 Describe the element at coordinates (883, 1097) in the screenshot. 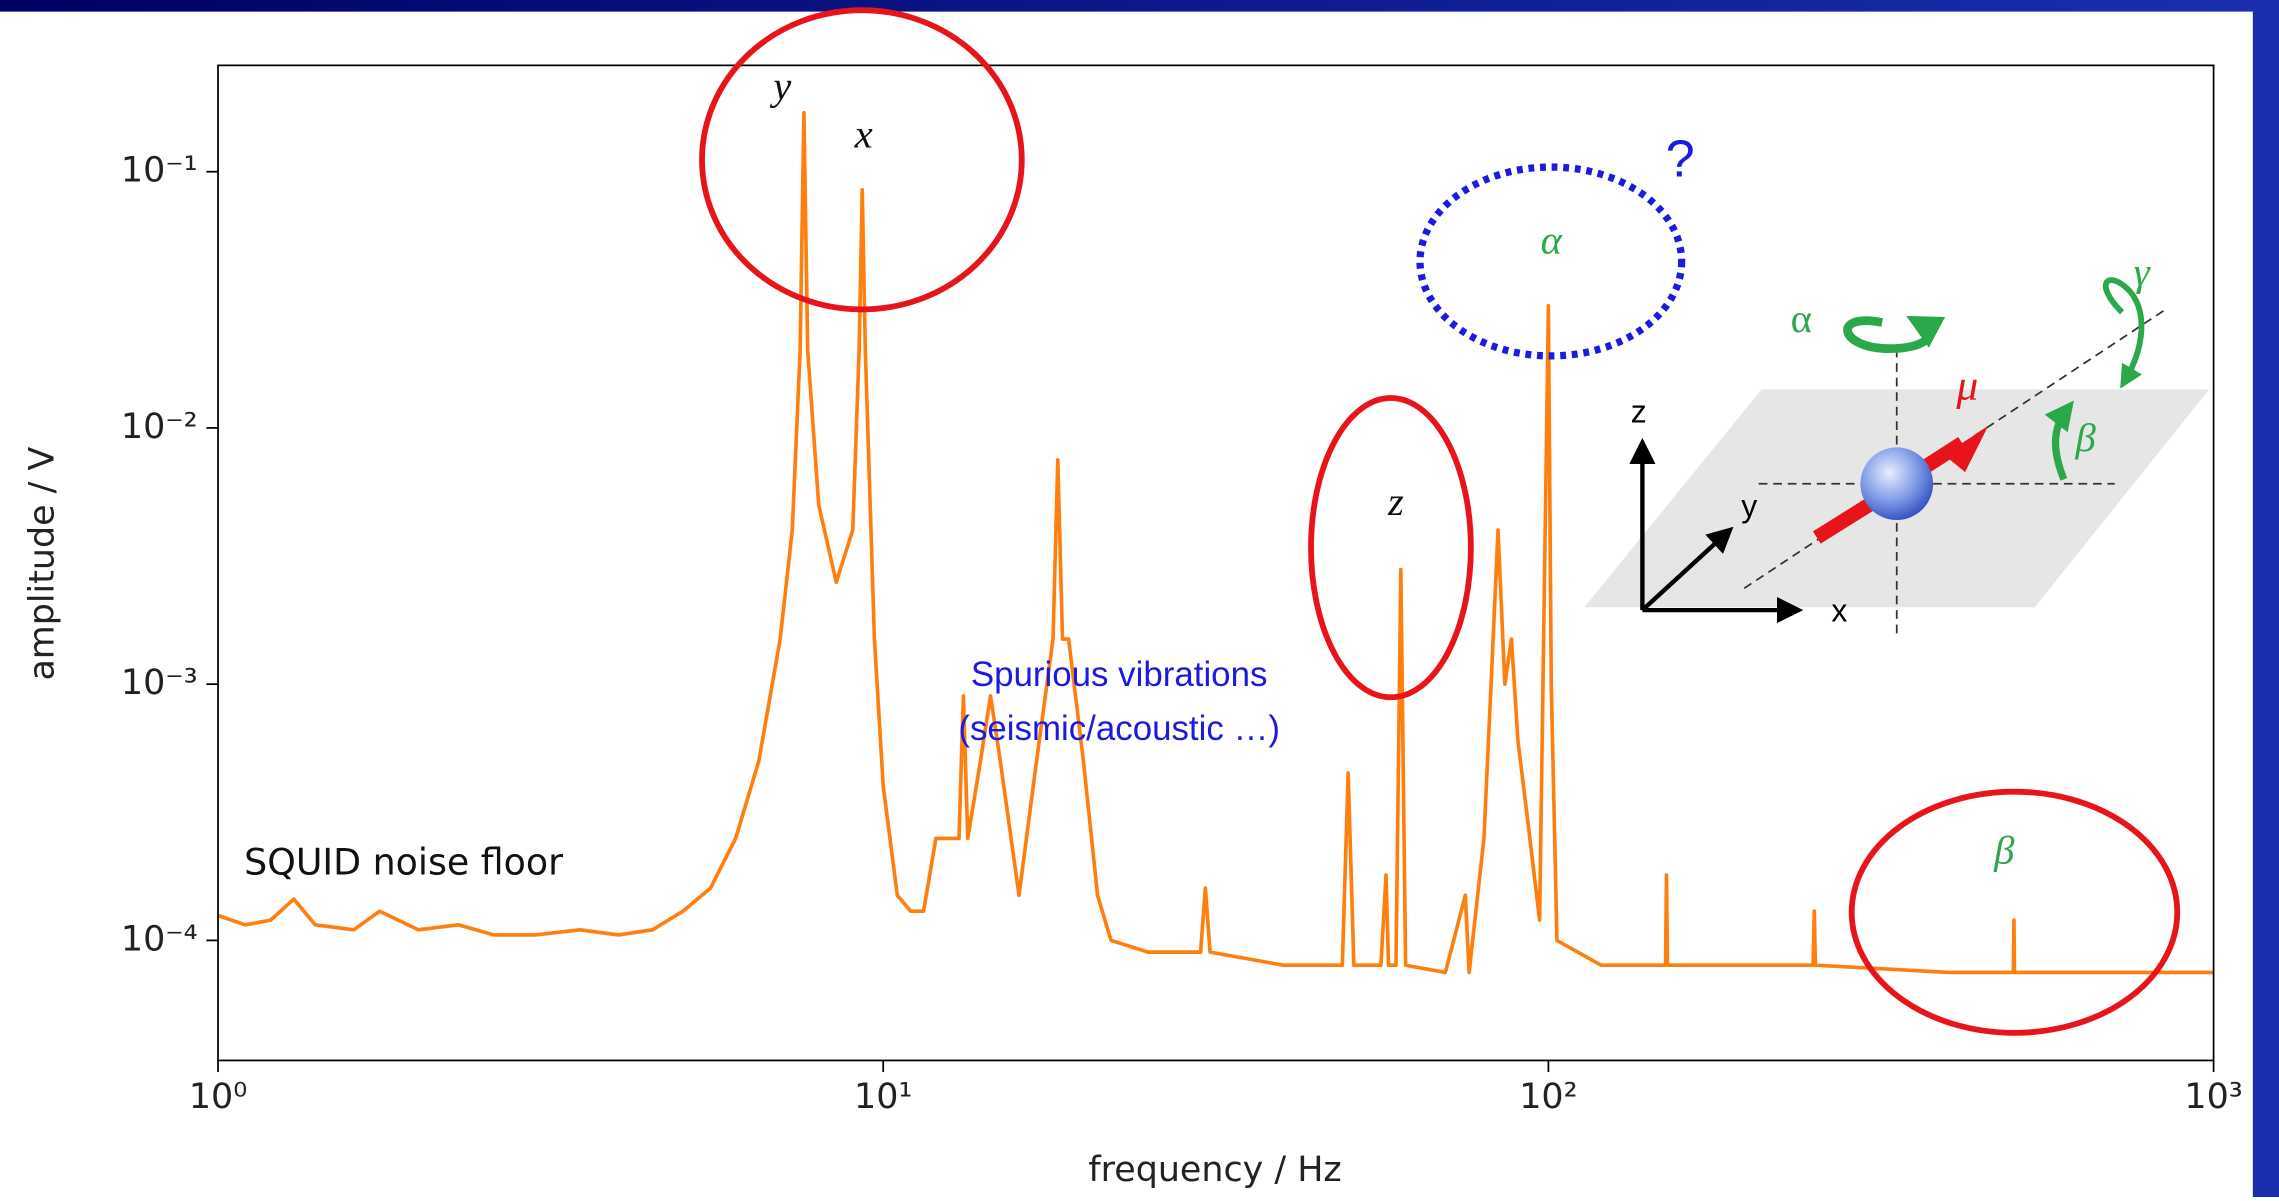

I see `x-tick-label: 10¹` at that location.